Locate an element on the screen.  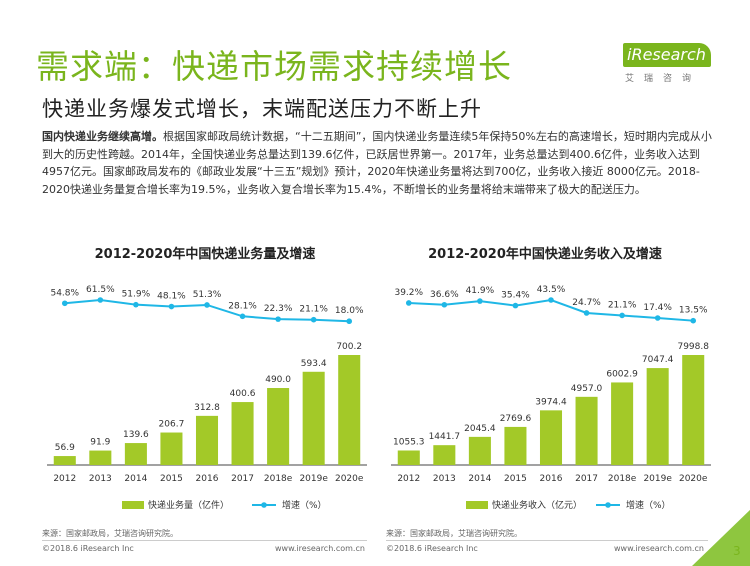
x-tick-label: 2020e is located at coordinates (349, 479).